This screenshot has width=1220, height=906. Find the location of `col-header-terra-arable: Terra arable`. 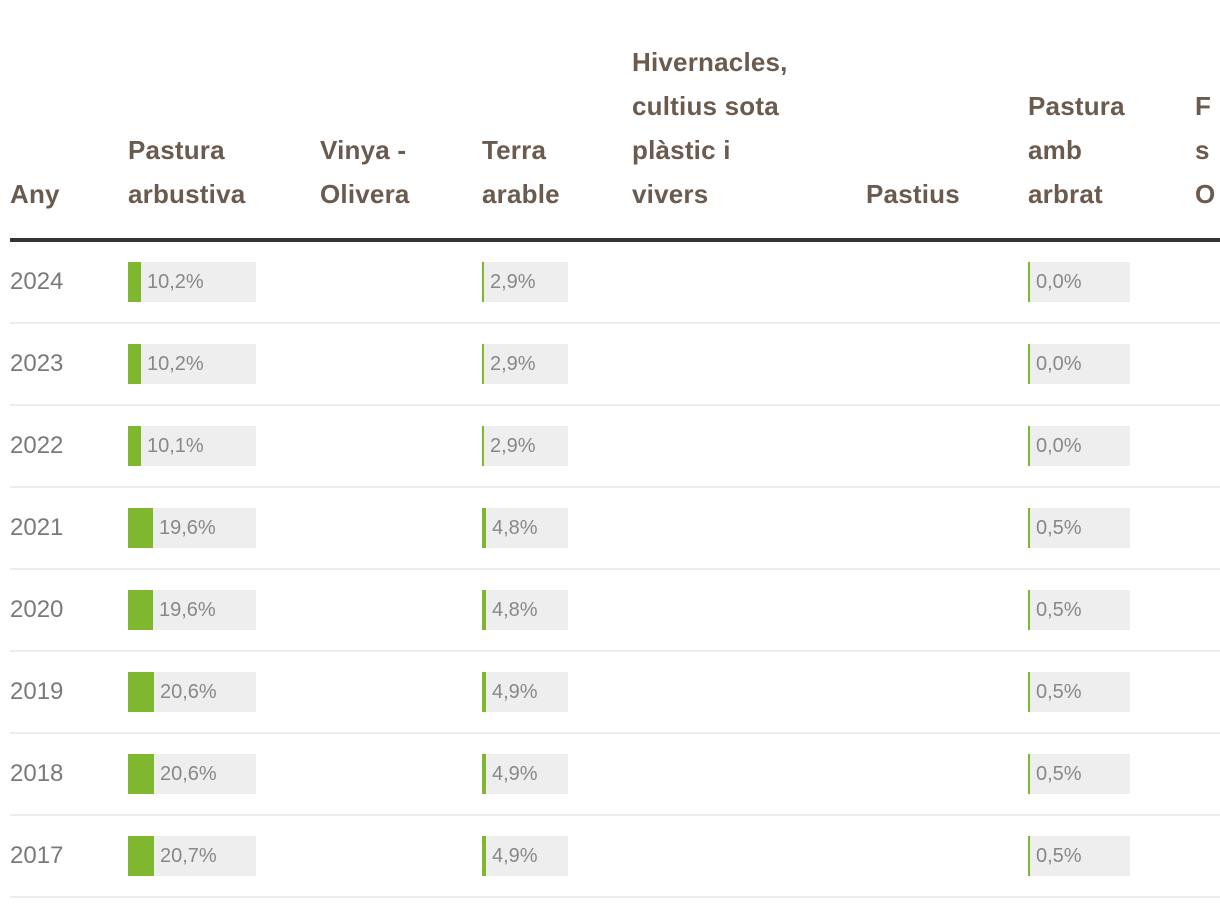

col-header-terra-arable: Terra arable is located at coordinates (521, 172).